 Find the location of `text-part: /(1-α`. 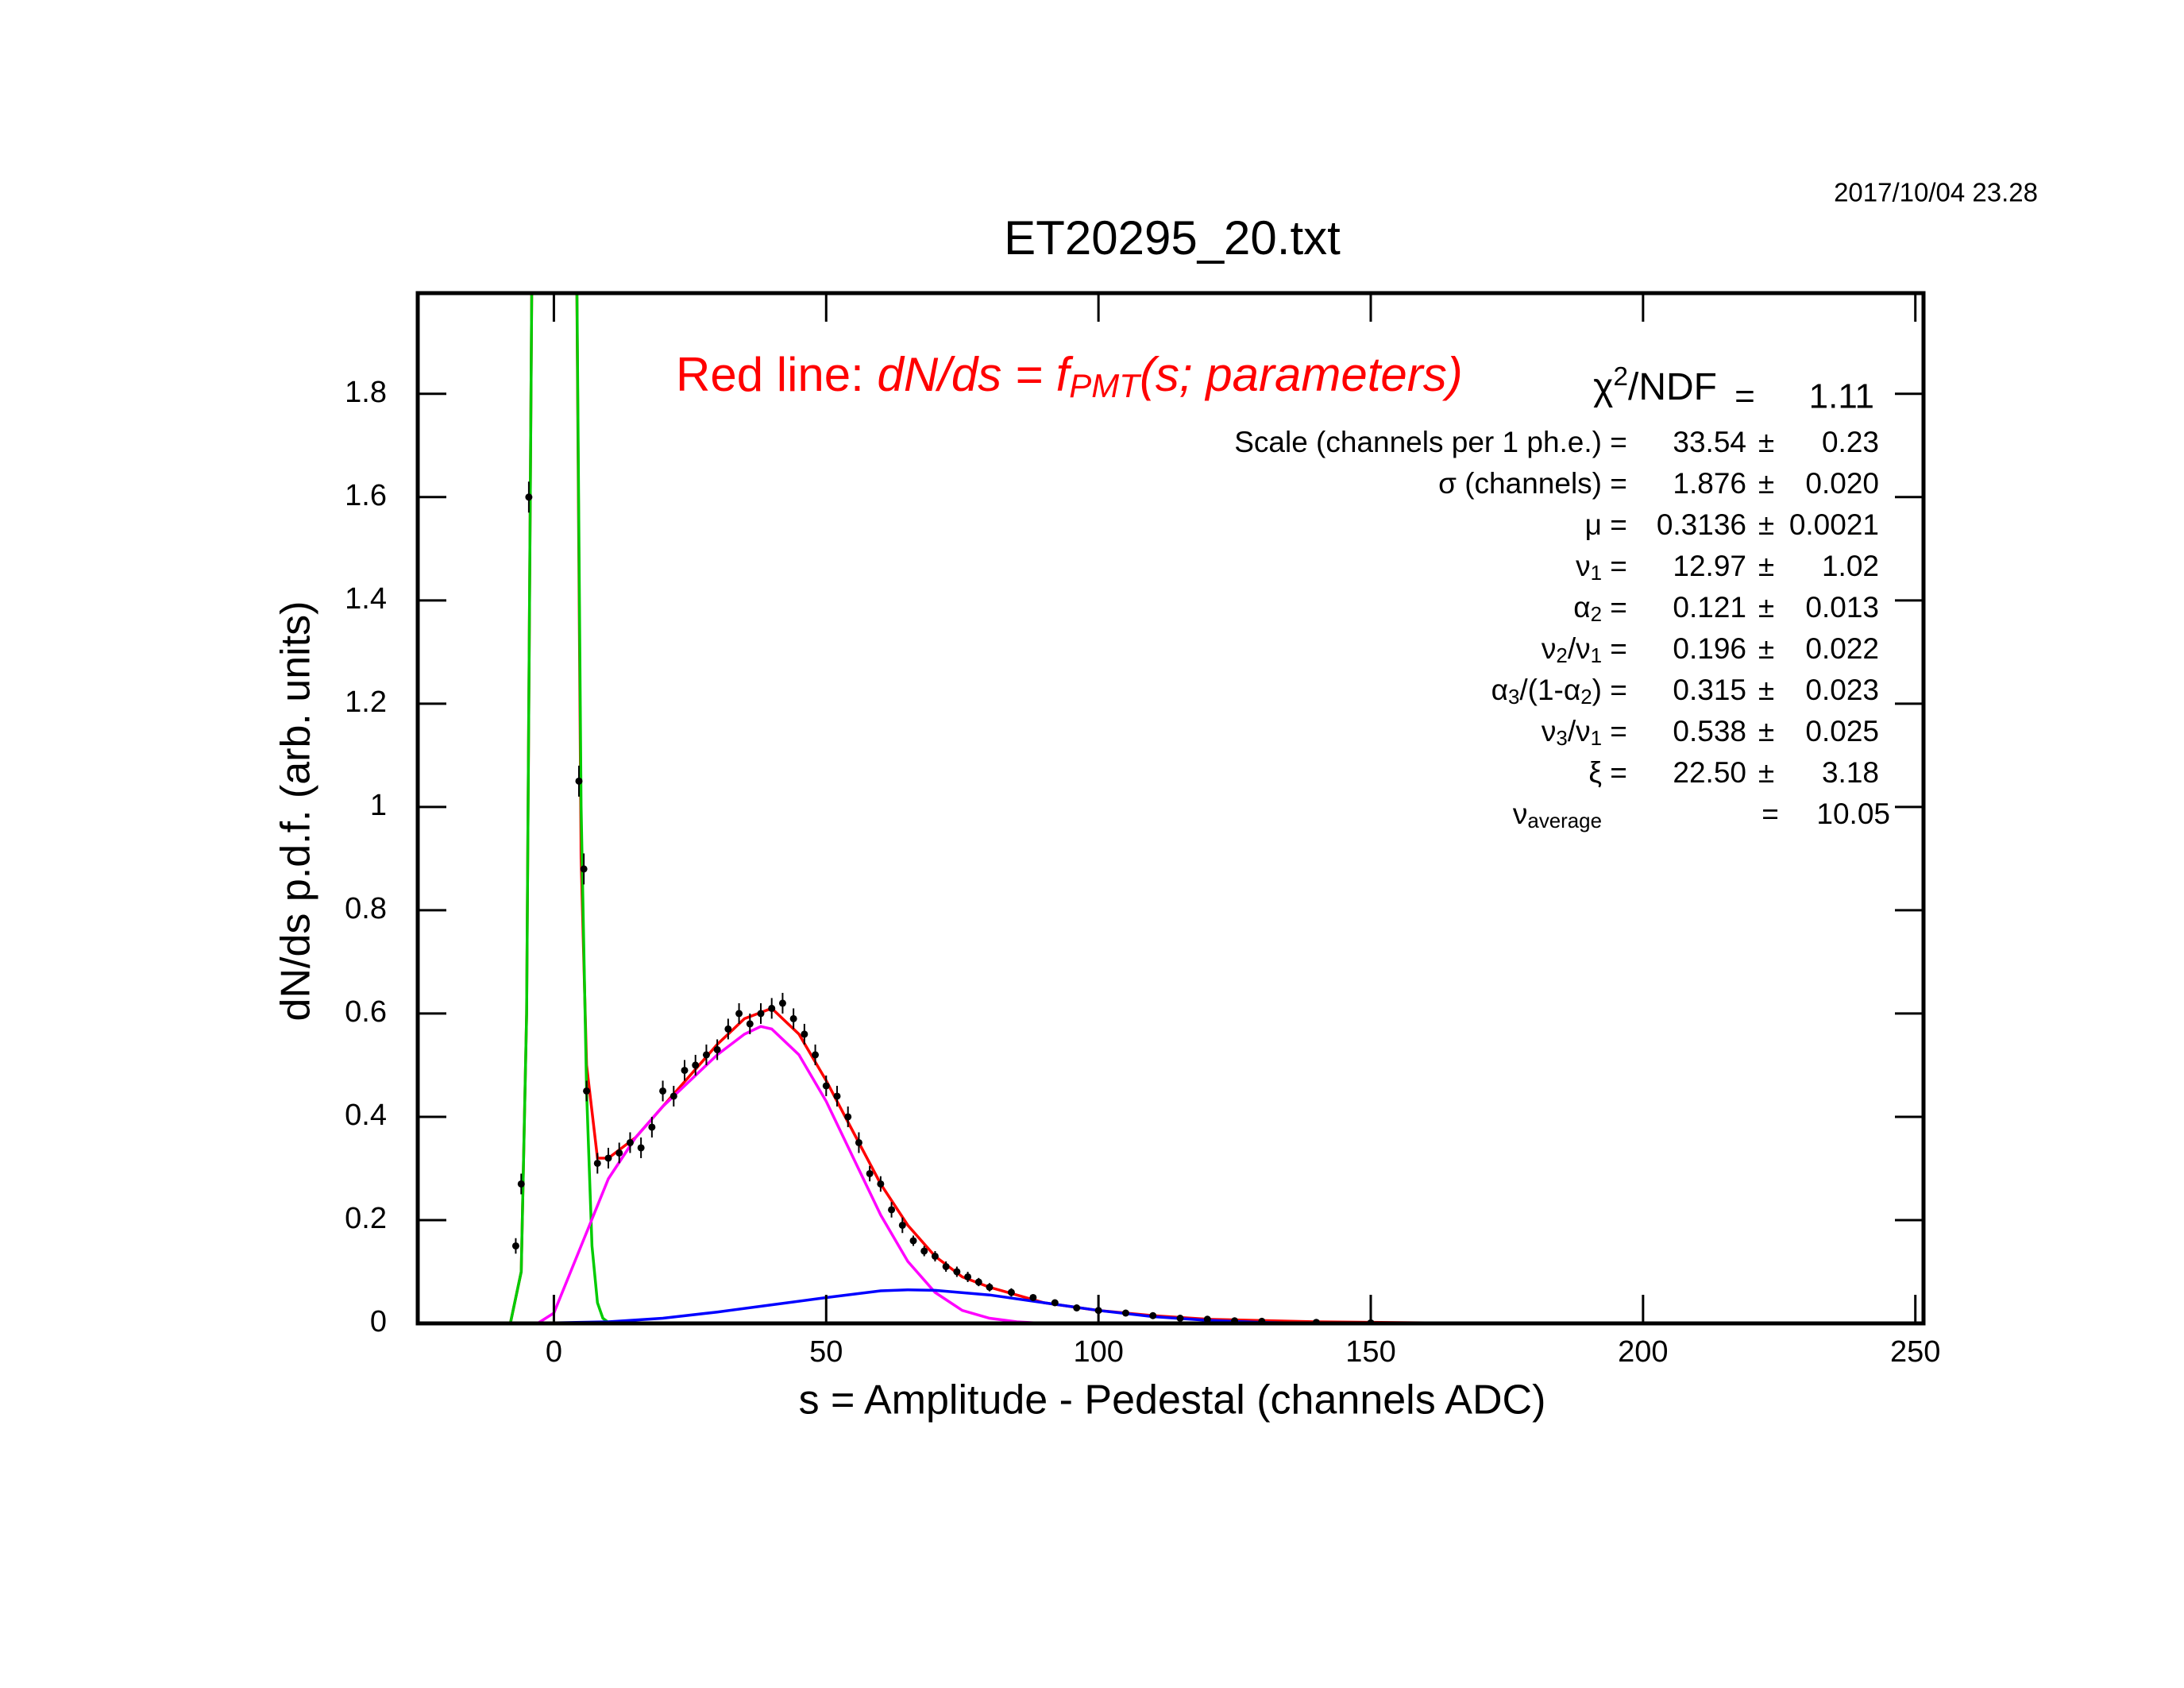

text-part: /(1-α is located at coordinates (1549, 690).